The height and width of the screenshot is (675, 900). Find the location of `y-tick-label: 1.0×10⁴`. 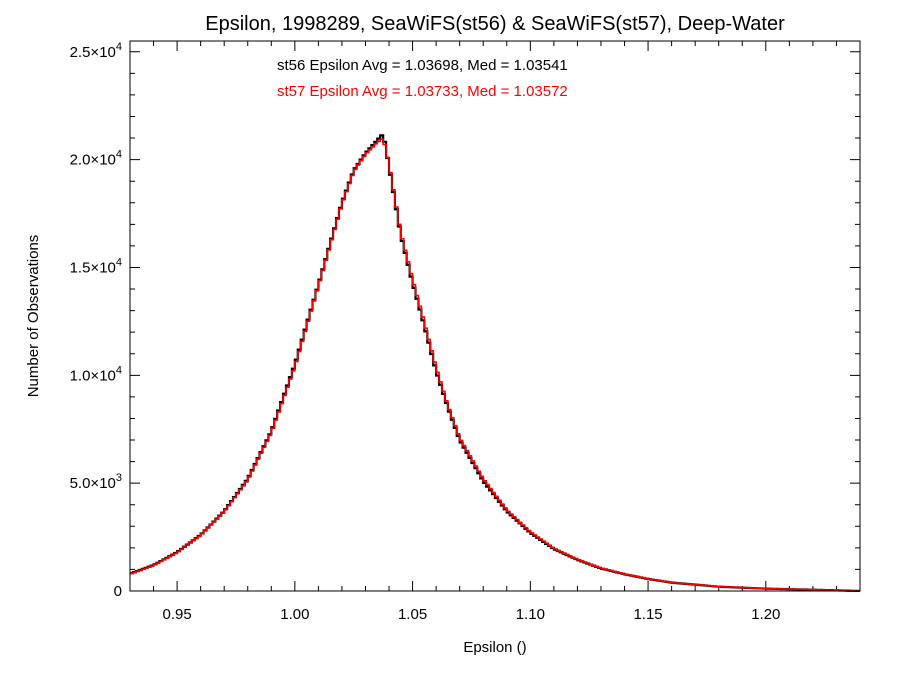

y-tick-label: 1.0×10⁴ is located at coordinates (96, 374).